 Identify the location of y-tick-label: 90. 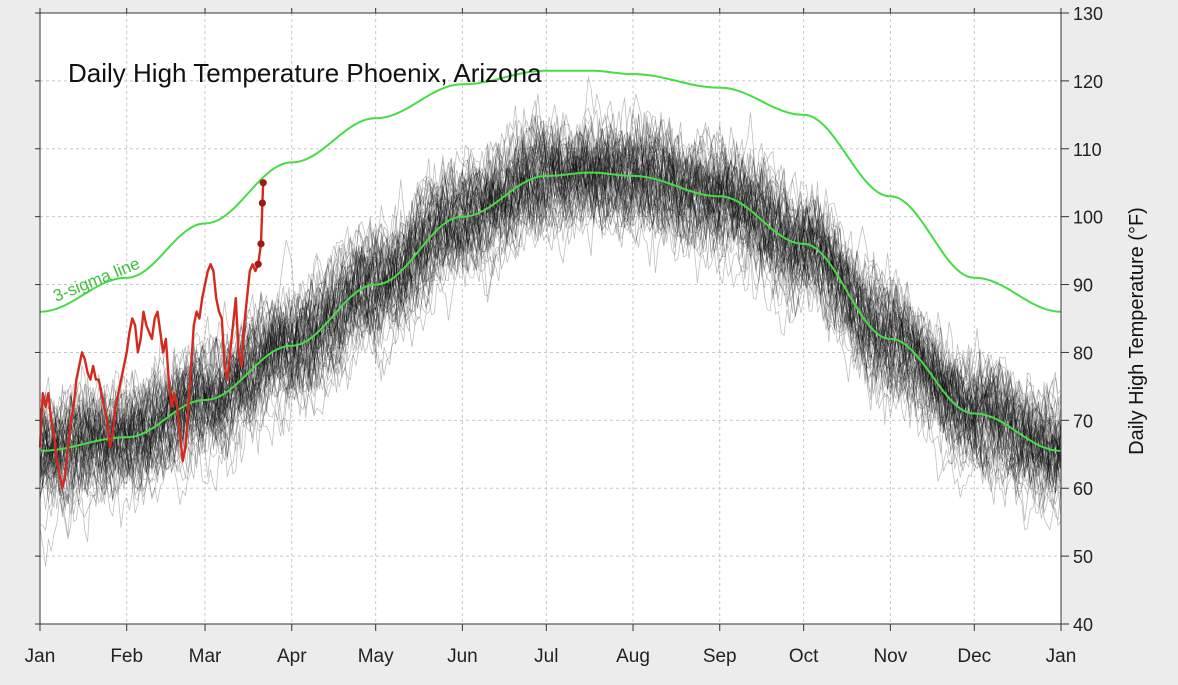
(1083, 286).